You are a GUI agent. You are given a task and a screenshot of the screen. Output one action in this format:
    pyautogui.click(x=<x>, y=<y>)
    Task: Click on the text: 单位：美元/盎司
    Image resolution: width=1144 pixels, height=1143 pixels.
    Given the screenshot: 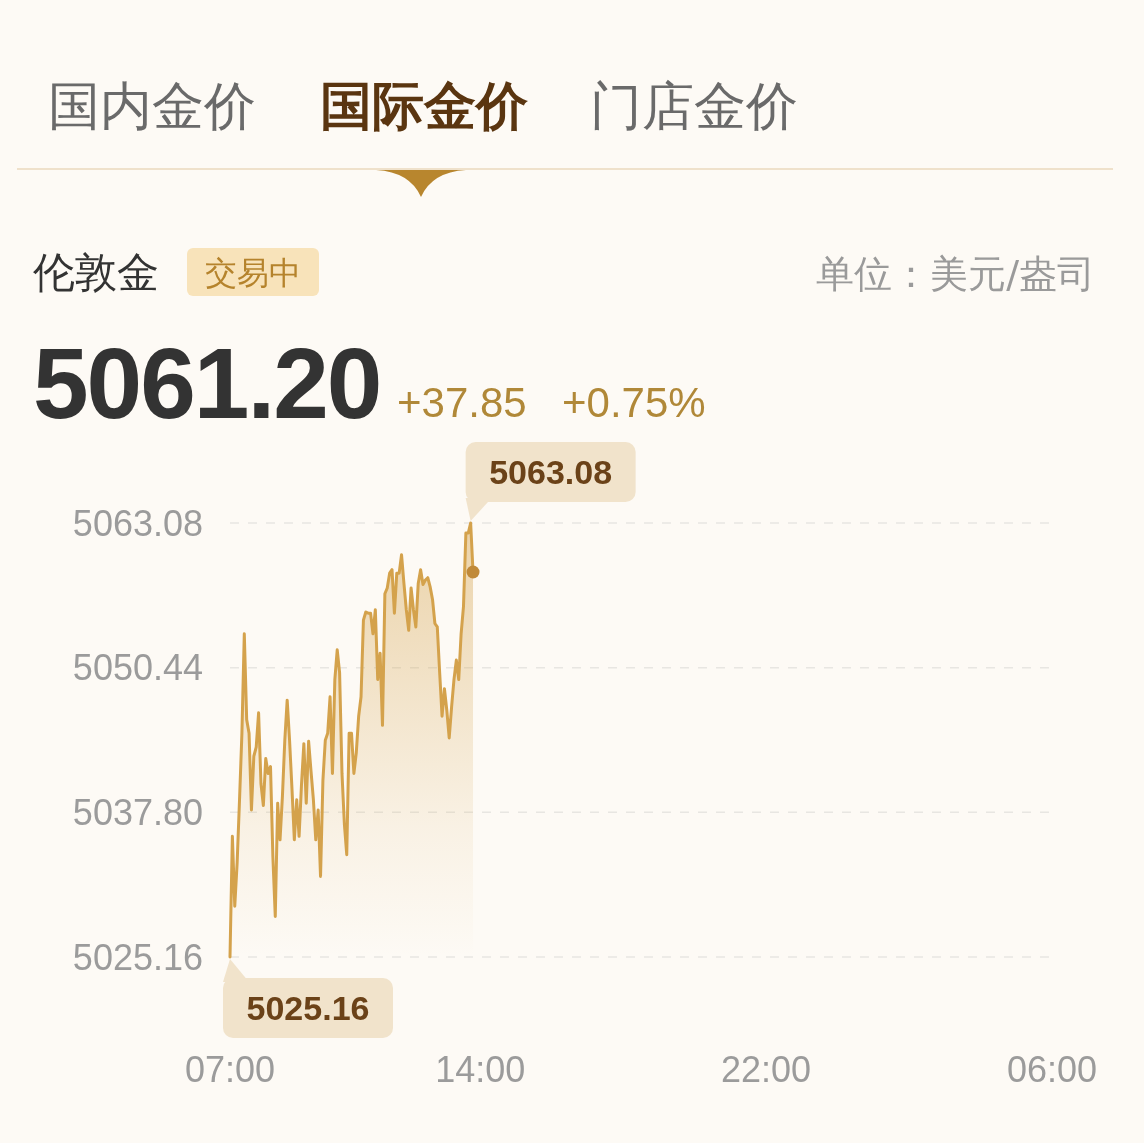 What is the action you would take?
    pyautogui.click(x=955, y=274)
    